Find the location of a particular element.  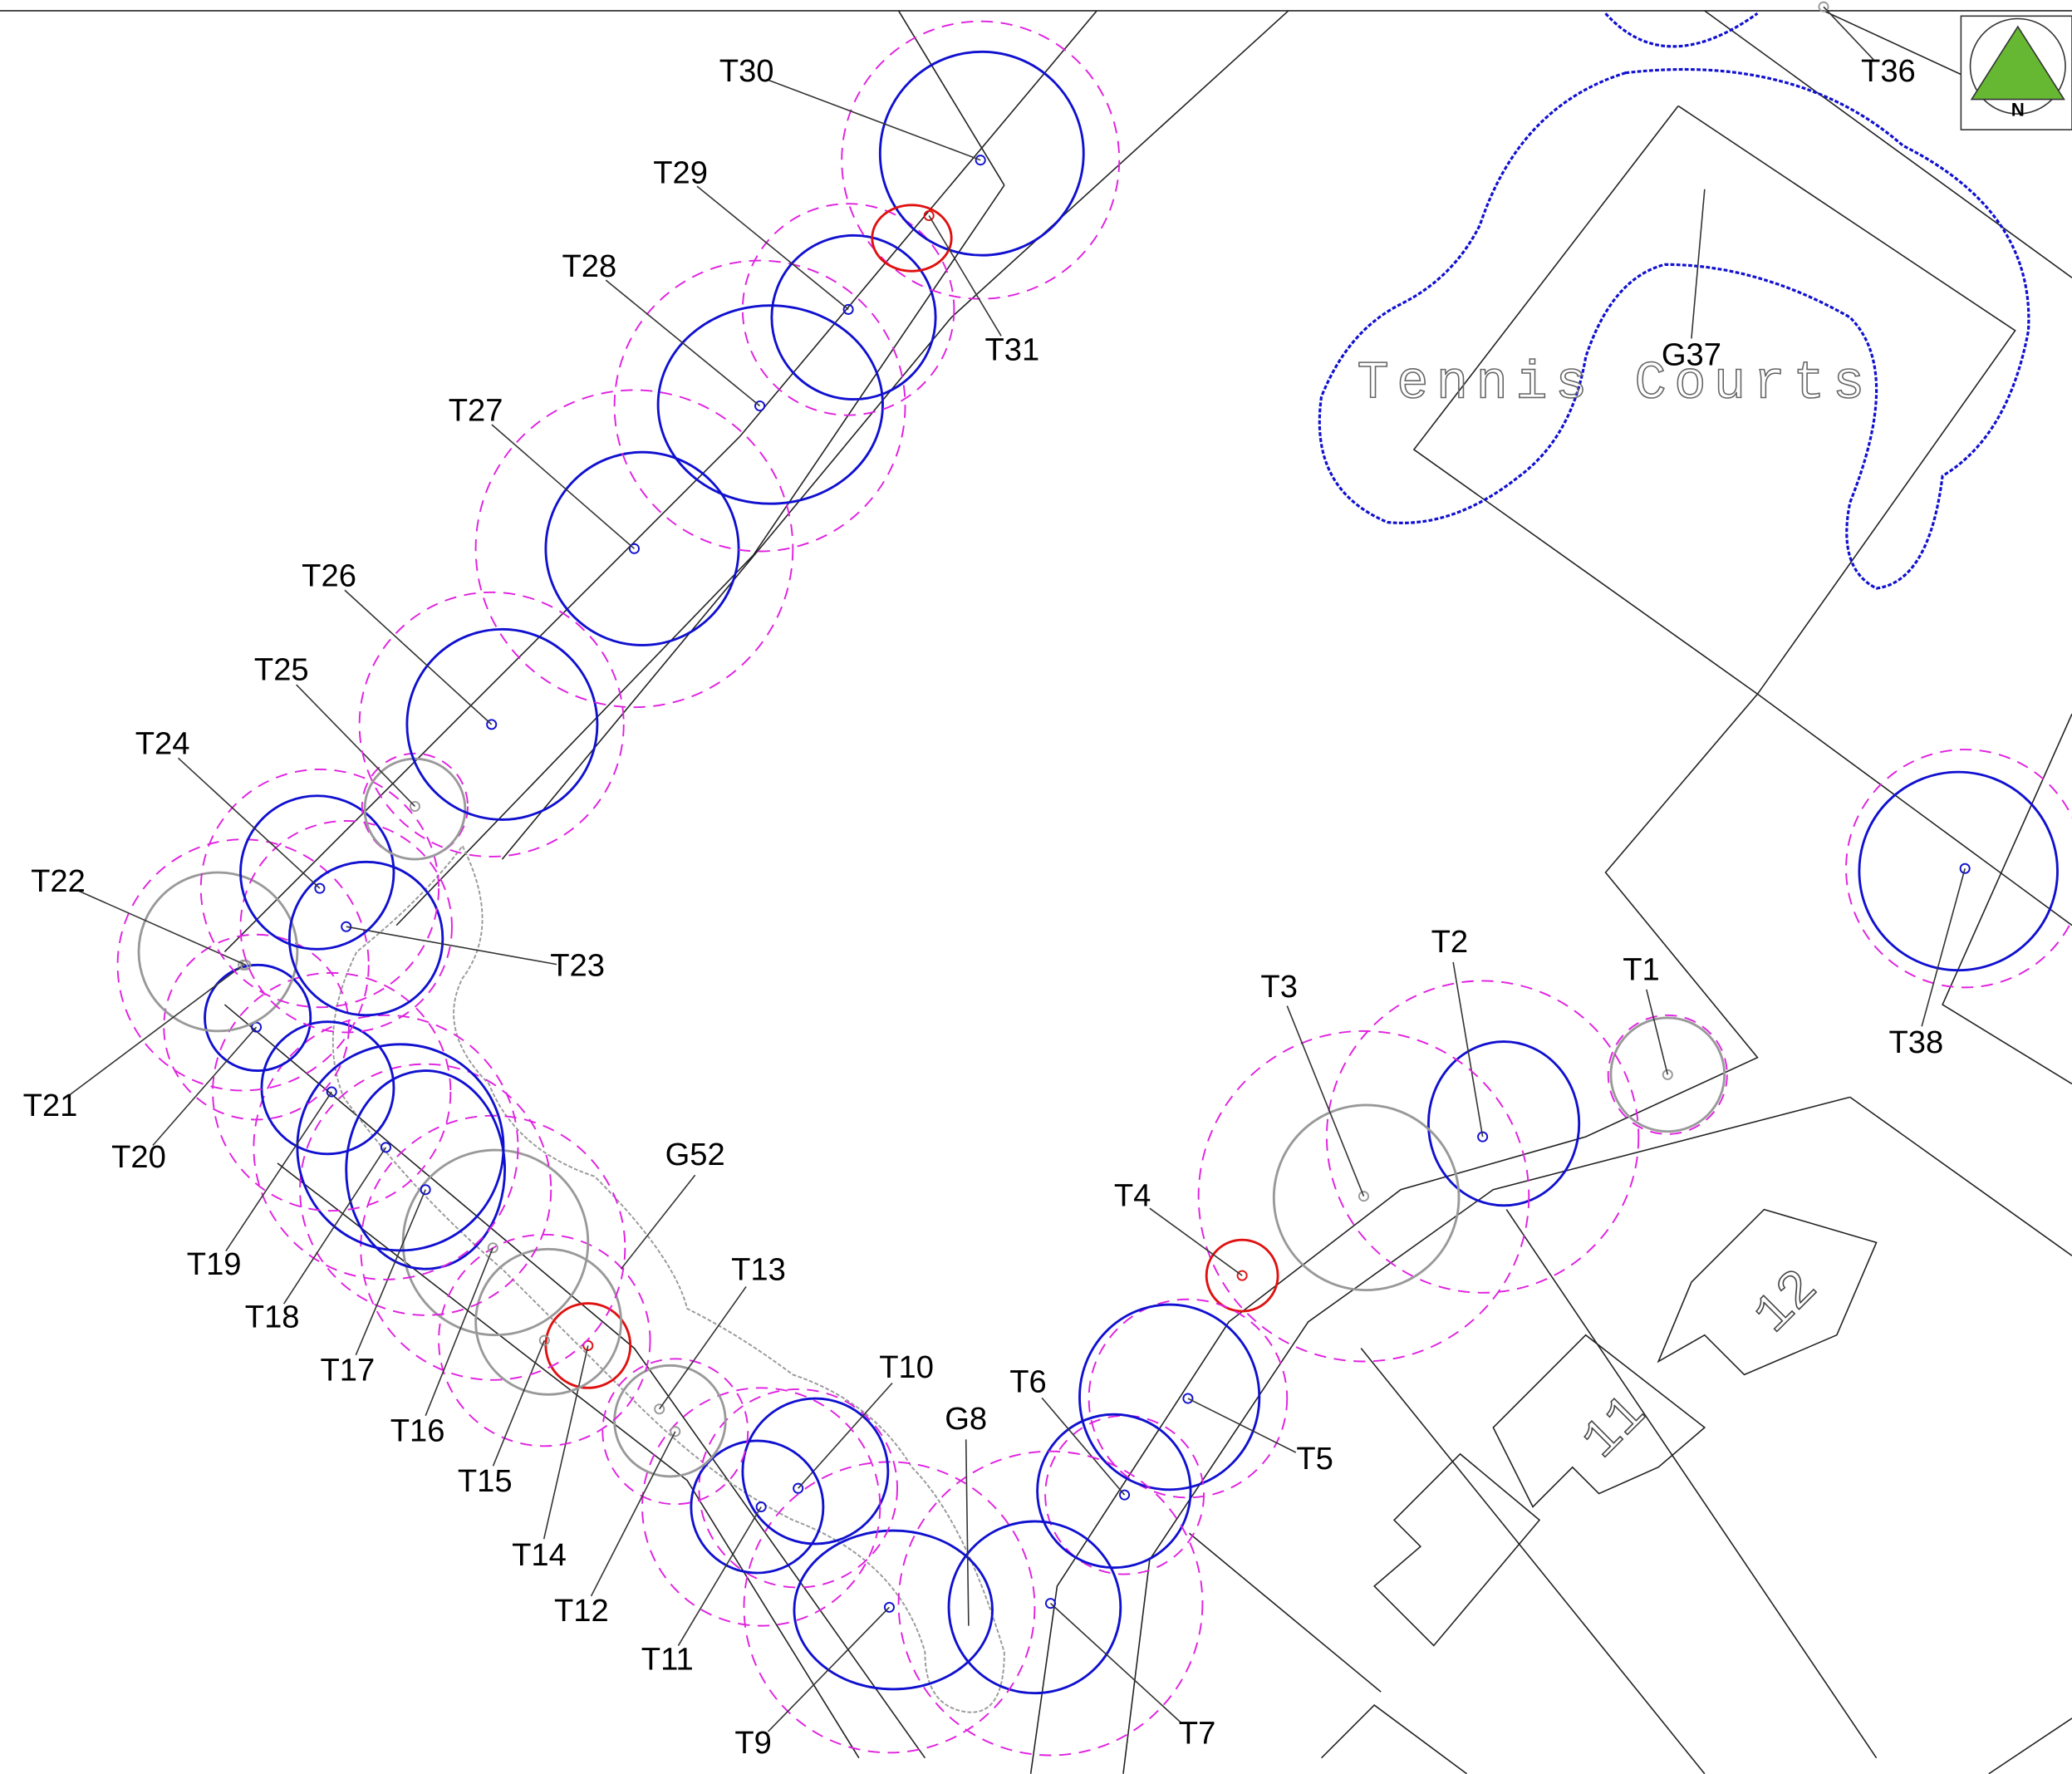

tree-label: T31 is located at coordinates (1012, 349).